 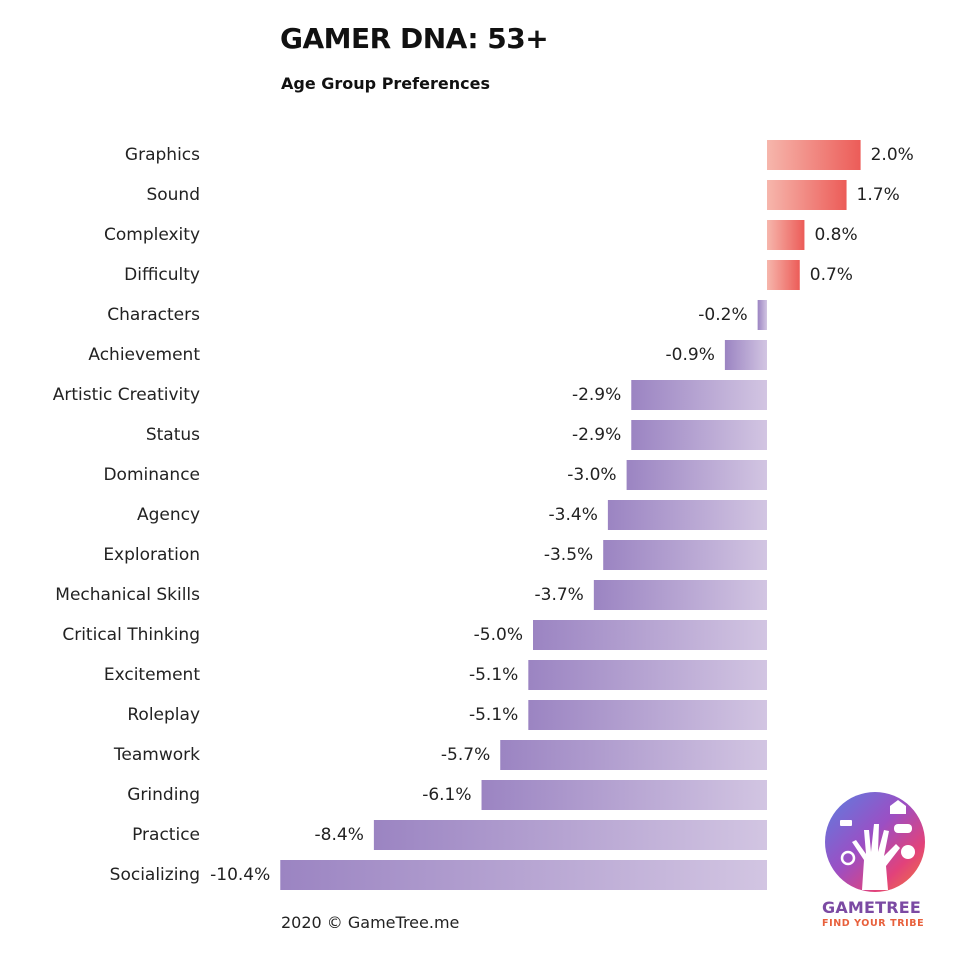 I want to click on category-label: Characters, so click(x=153, y=315).